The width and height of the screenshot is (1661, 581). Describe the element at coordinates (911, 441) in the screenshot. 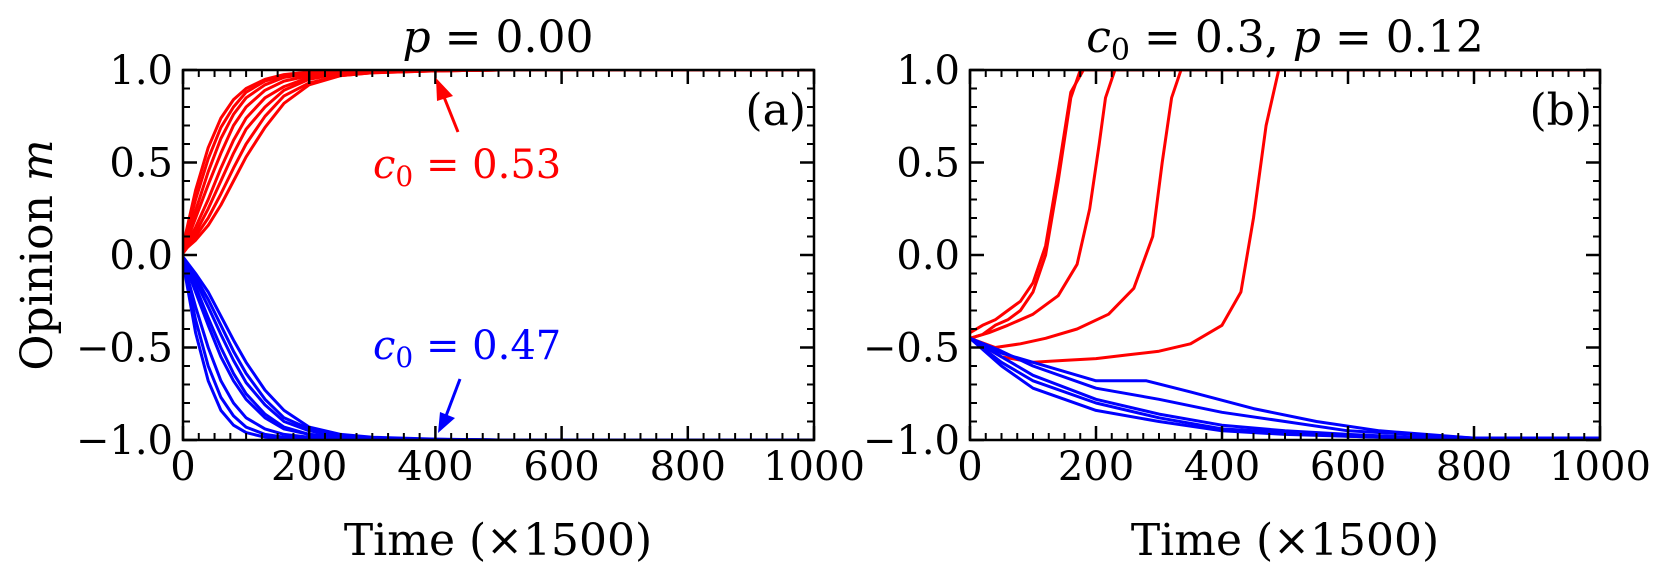

I see `y-tick-label-b: −1.0` at that location.